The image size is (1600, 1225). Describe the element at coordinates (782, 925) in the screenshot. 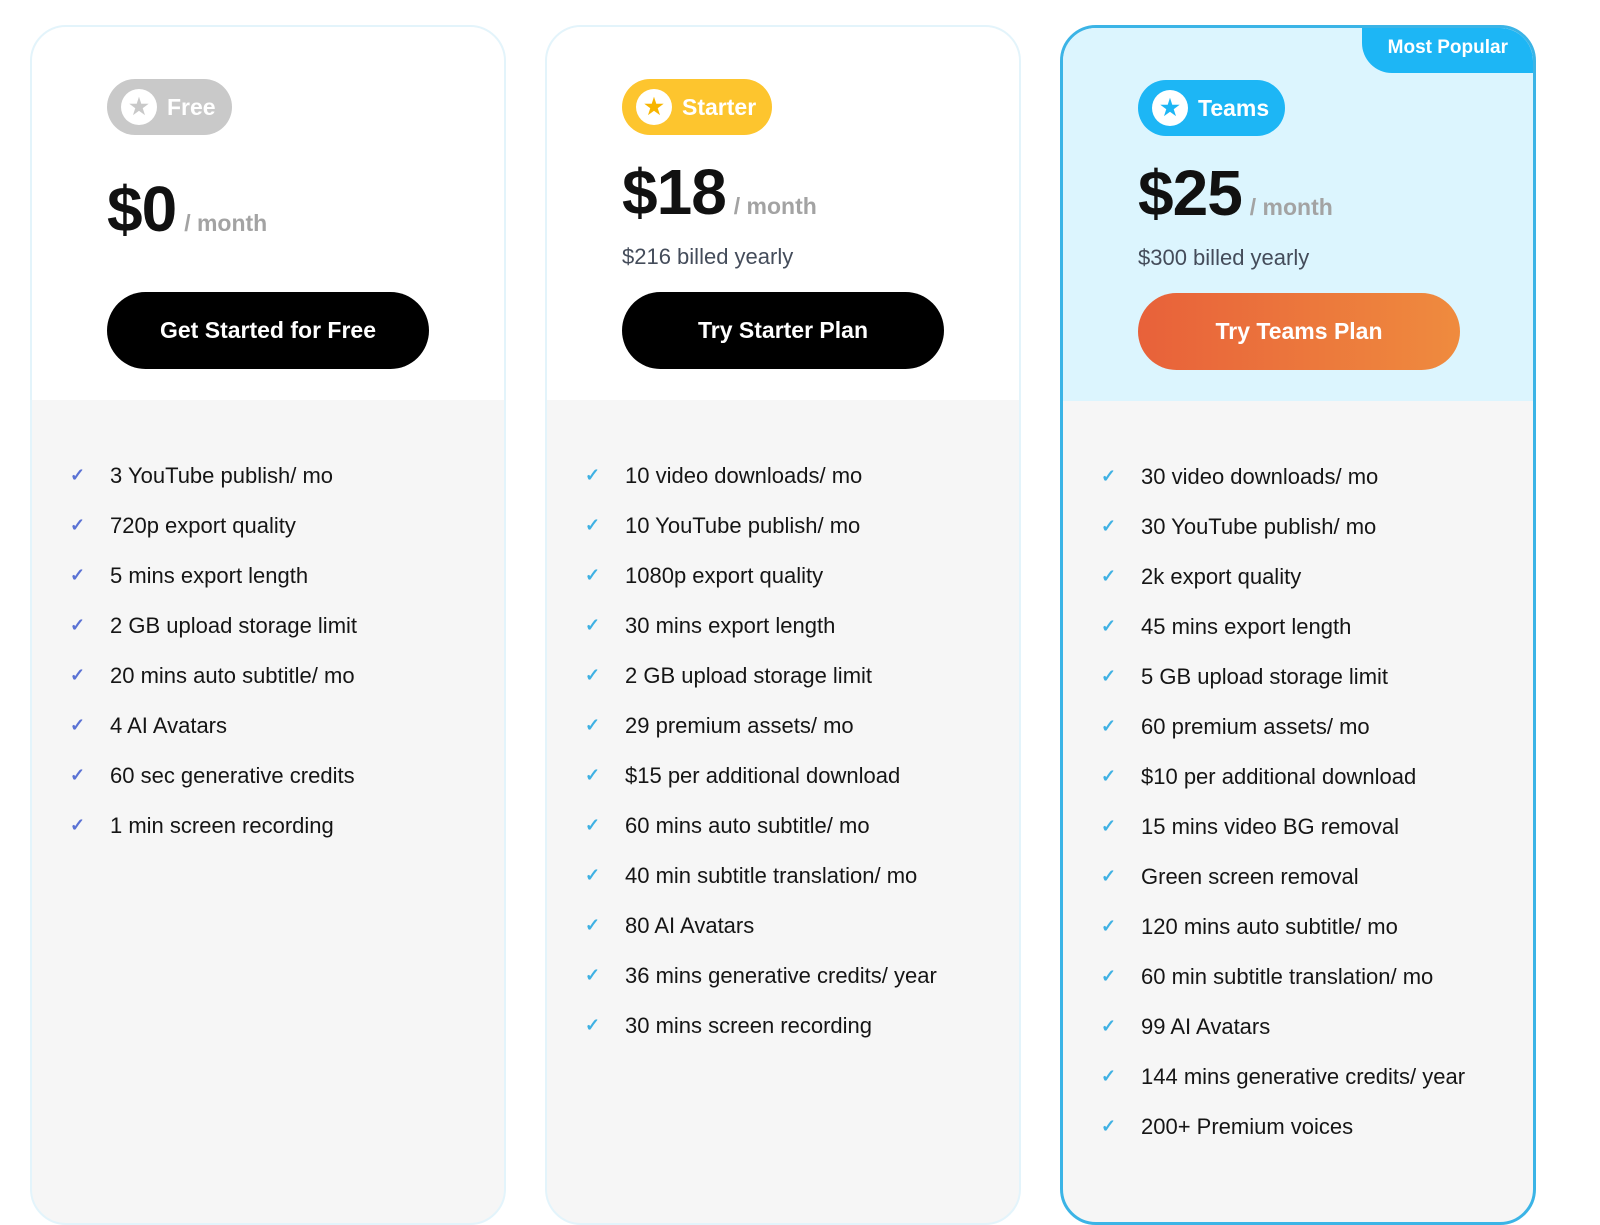

I see `feature-item: ✓ 80 AI Avatars` at that location.